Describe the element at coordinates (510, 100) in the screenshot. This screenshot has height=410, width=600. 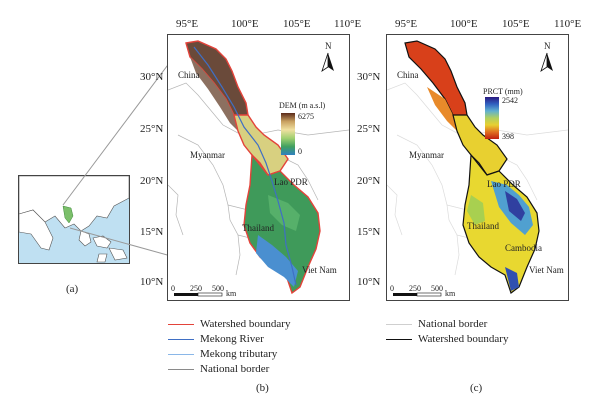
I see `prct-colorbar-max: 2542` at that location.